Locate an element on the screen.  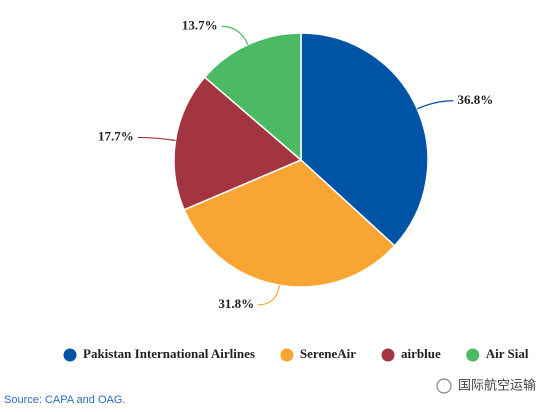
watermark: 国际航空运输 is located at coordinates (497, 386).